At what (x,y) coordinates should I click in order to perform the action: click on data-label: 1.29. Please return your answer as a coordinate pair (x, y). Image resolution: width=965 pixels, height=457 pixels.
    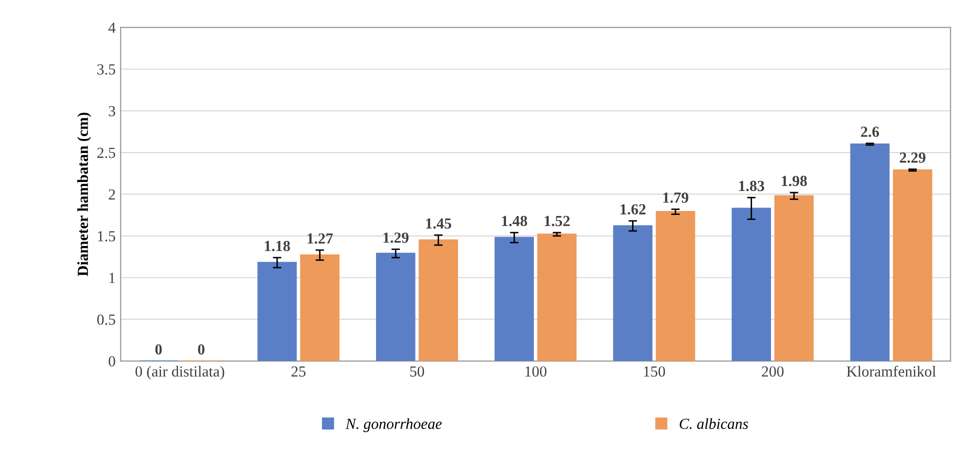
    Looking at the image, I should click on (396, 237).